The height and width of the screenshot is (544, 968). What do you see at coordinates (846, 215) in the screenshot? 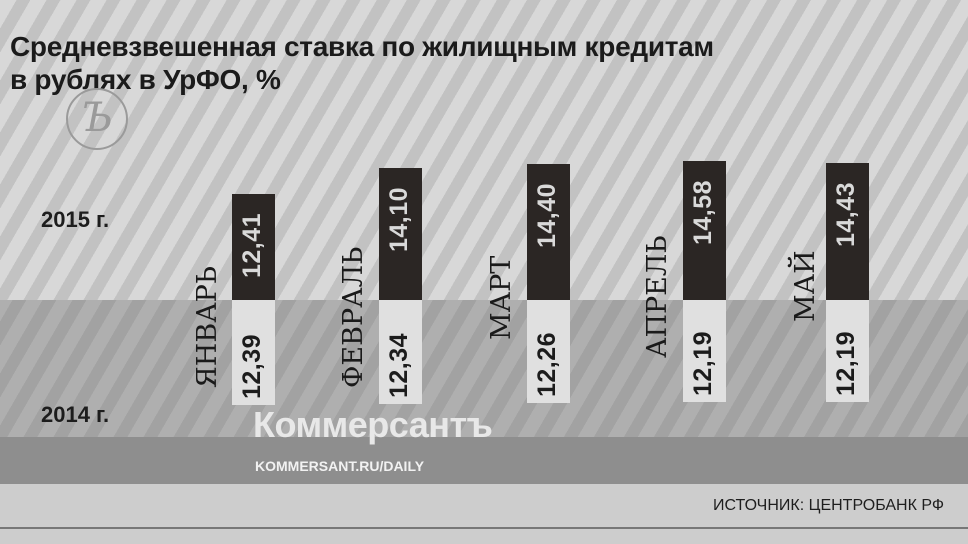
I see `data-label-2015-text-4: 14,43` at bounding box center [846, 215].